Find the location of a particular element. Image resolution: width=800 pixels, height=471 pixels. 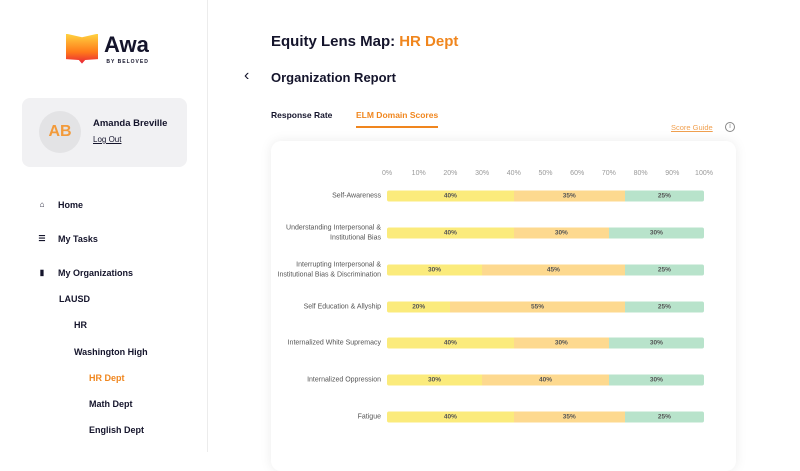

row-label: Self Education & Allyship is located at coordinates (342, 307).